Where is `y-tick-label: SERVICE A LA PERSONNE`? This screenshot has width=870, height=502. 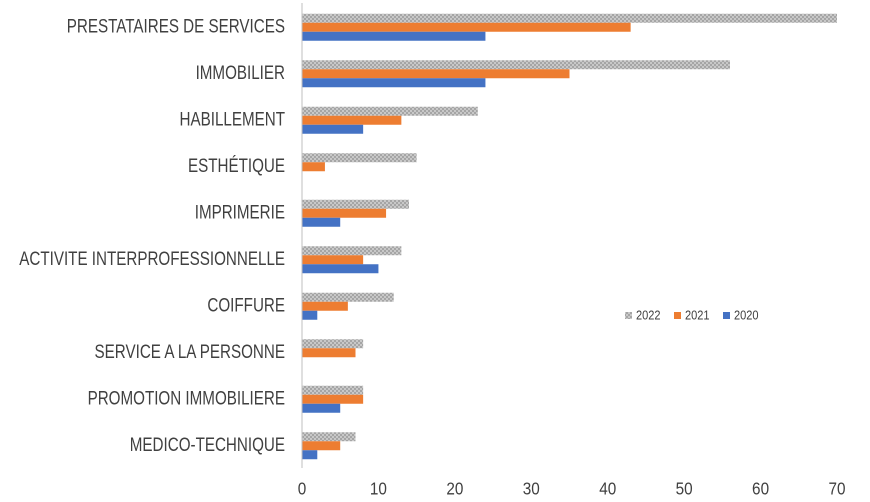
y-tick-label: SERVICE A LA PERSONNE is located at coordinates (190, 351).